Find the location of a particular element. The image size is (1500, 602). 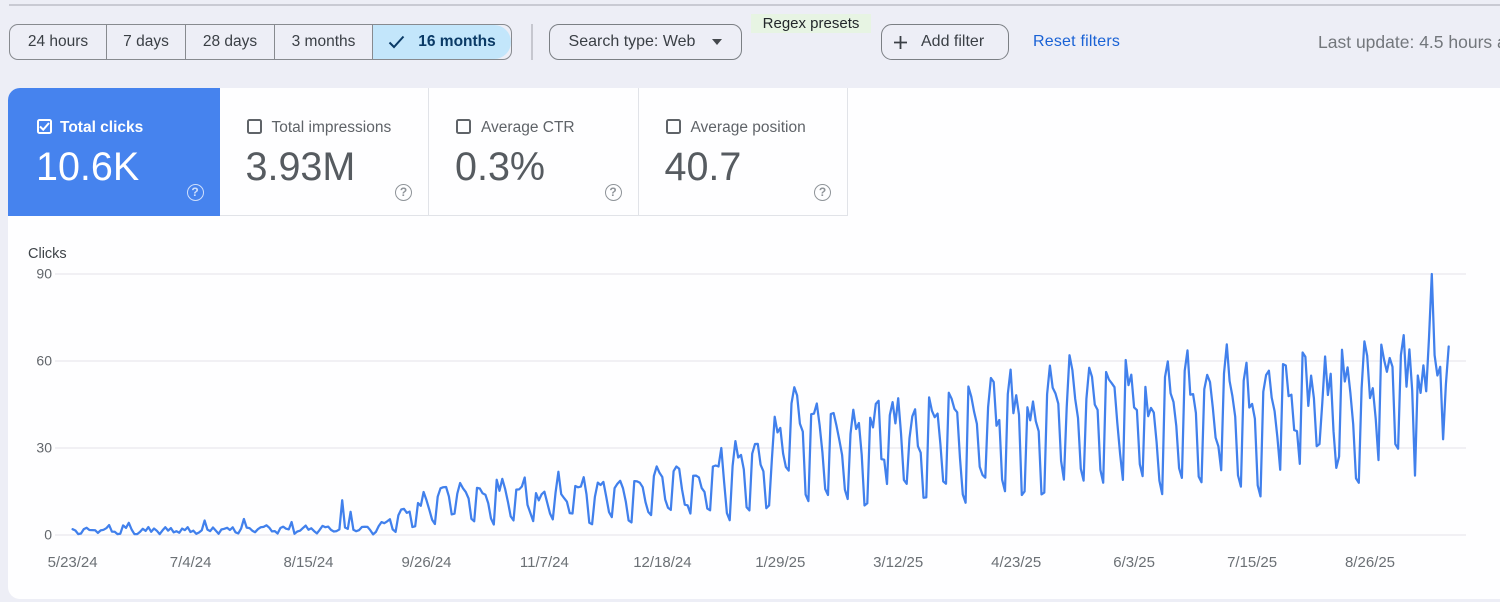

svg-text: 5/23/24 is located at coordinates (73, 562).